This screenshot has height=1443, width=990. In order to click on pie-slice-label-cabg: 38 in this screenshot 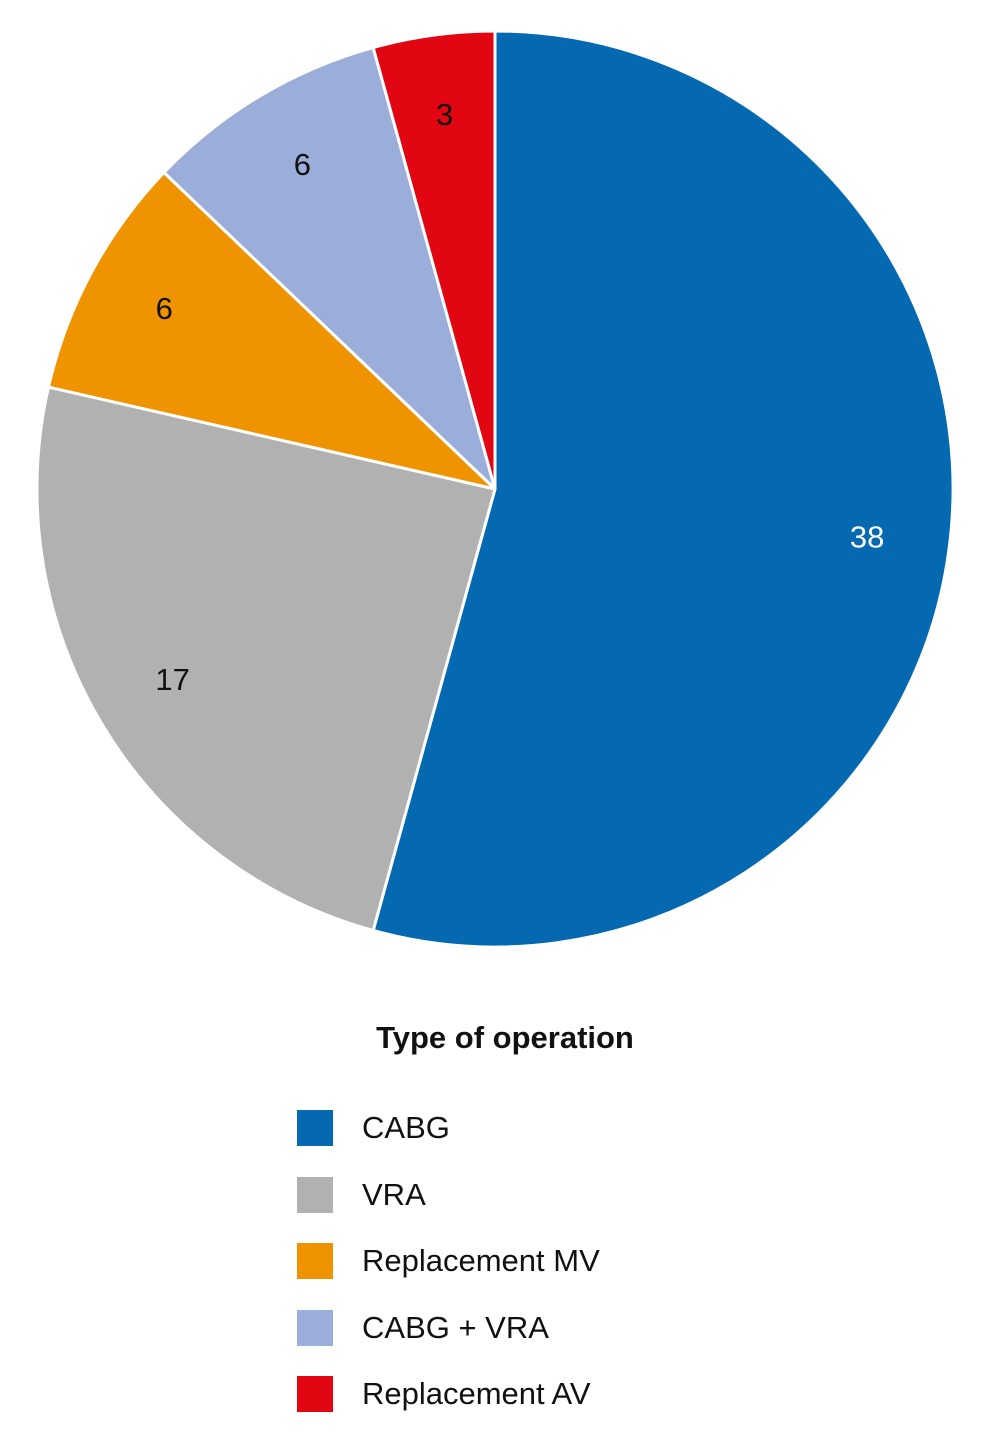, I will do `click(867, 537)`.